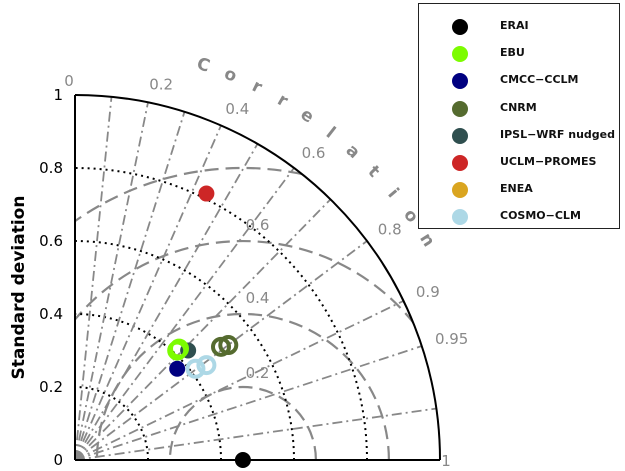 The image size is (625, 471). What do you see at coordinates (330, 132) in the screenshot?
I see `correlation-label-letter: l` at bounding box center [330, 132].